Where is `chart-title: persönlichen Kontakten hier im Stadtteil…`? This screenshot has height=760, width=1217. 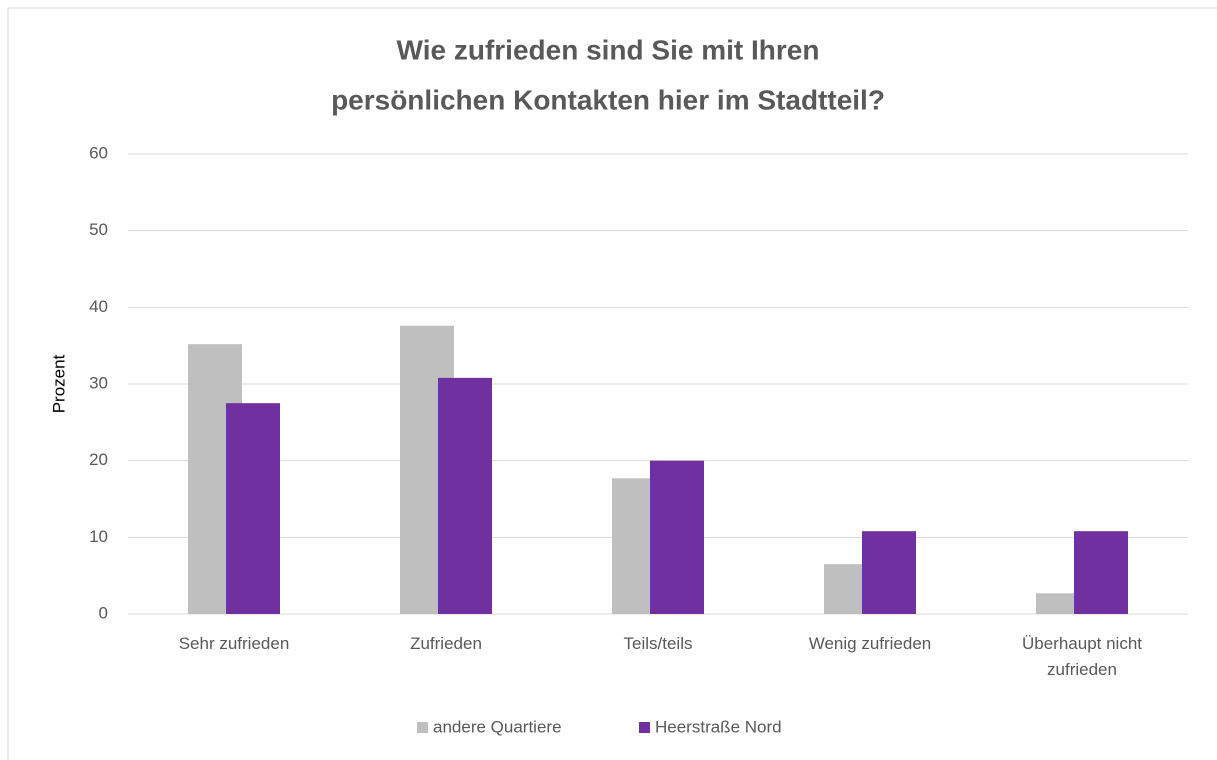
chart-title: persönlichen Kontakten hier im Stadtteil… is located at coordinates (608, 99).